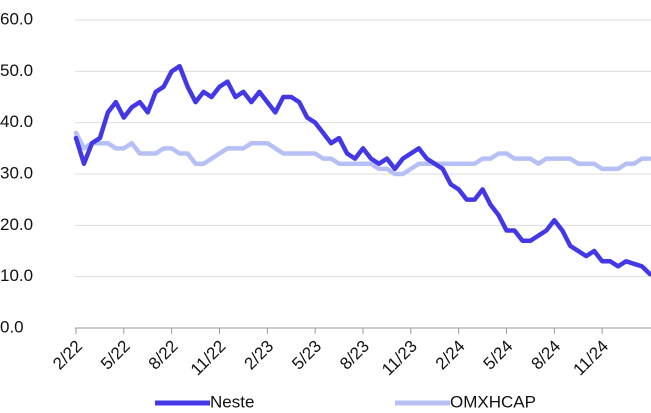 This screenshot has width=651, height=413. Describe the element at coordinates (362, 153) in the screenshot. I see `series-line` at that location.